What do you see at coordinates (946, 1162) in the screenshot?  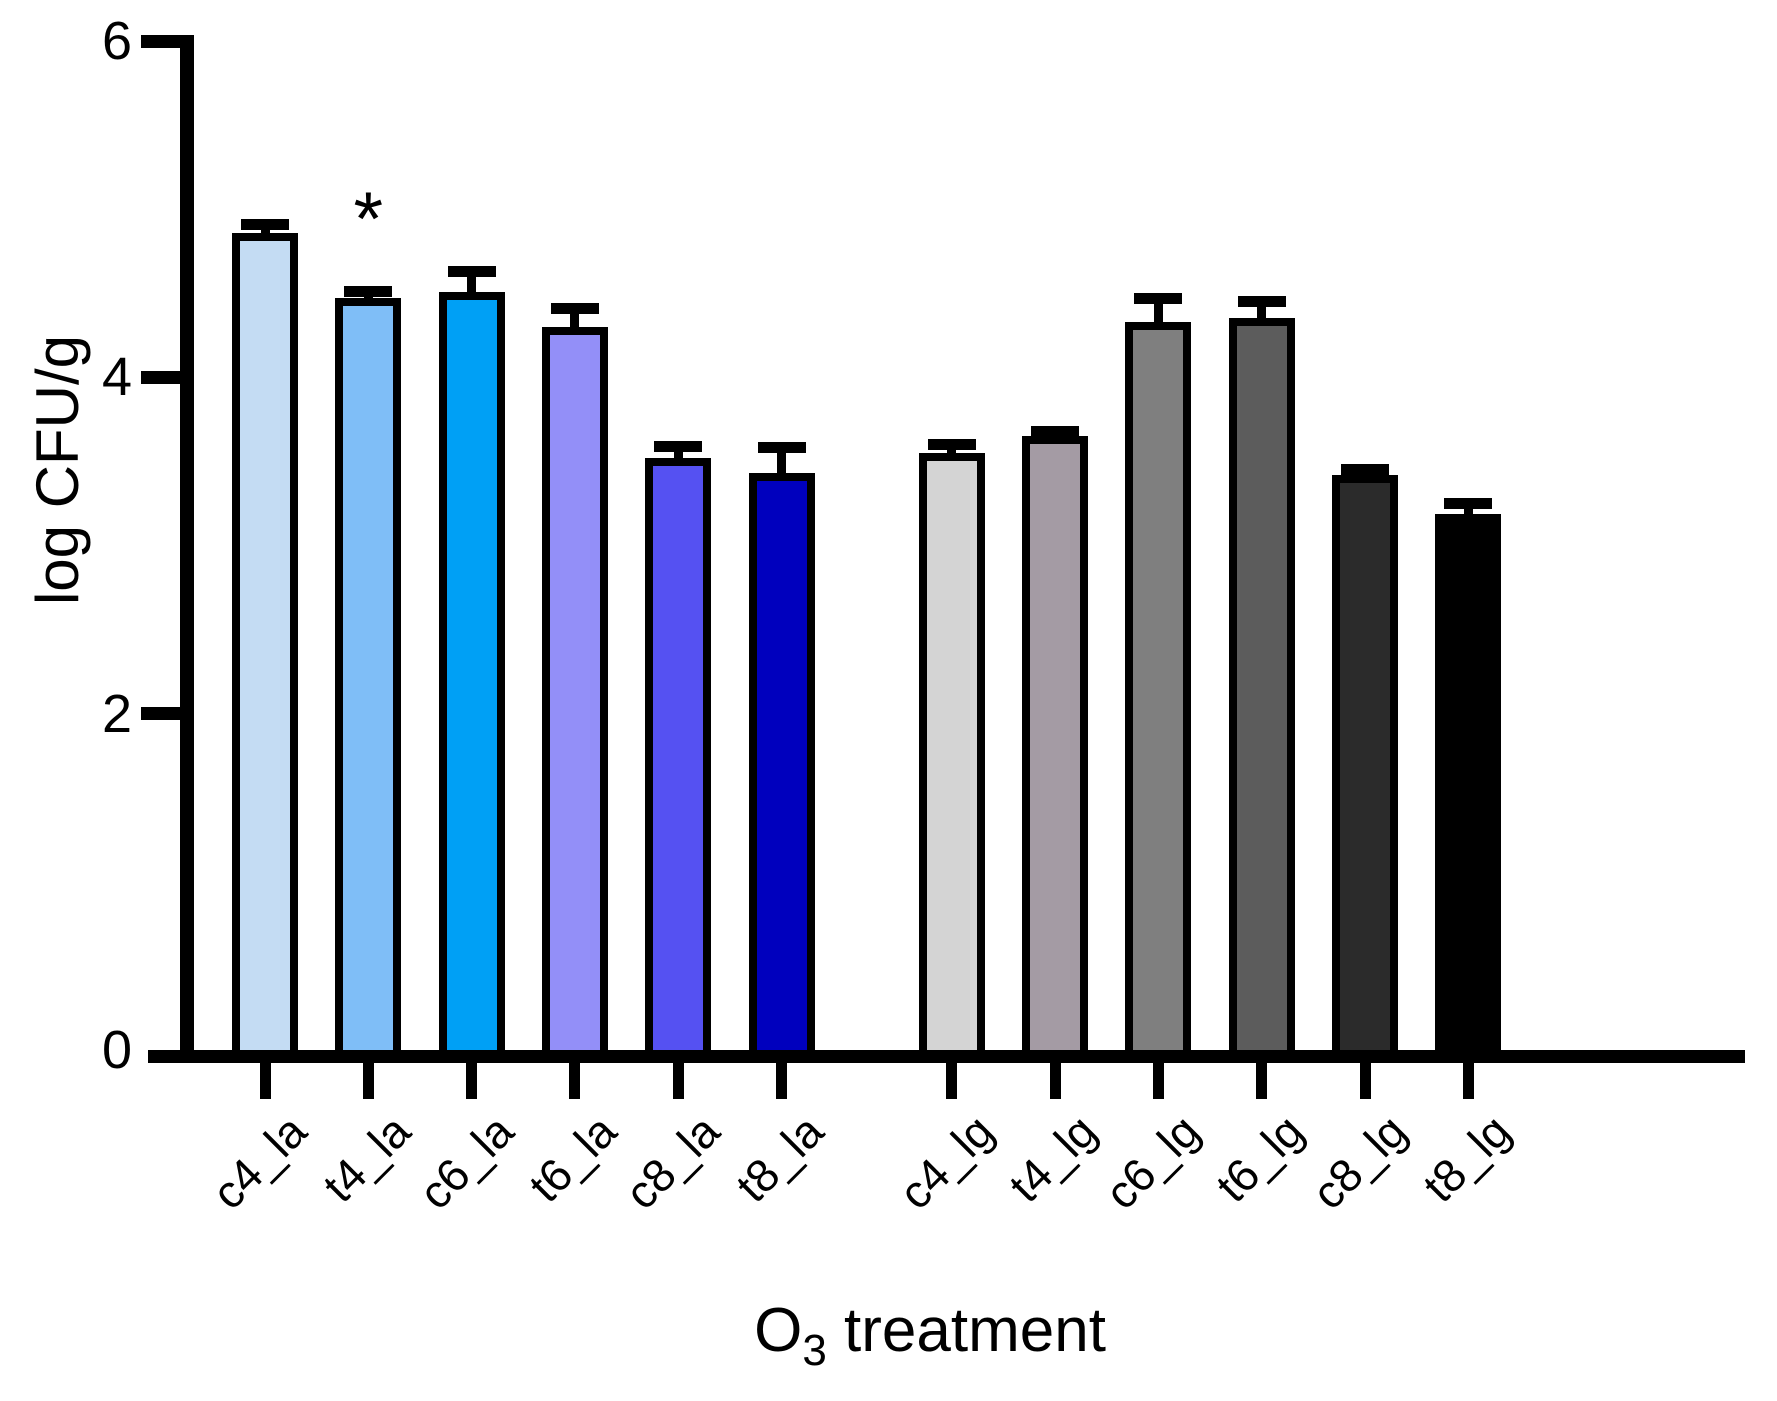 I see `x-tick-label-c4_lg: c4_lg` at bounding box center [946, 1162].